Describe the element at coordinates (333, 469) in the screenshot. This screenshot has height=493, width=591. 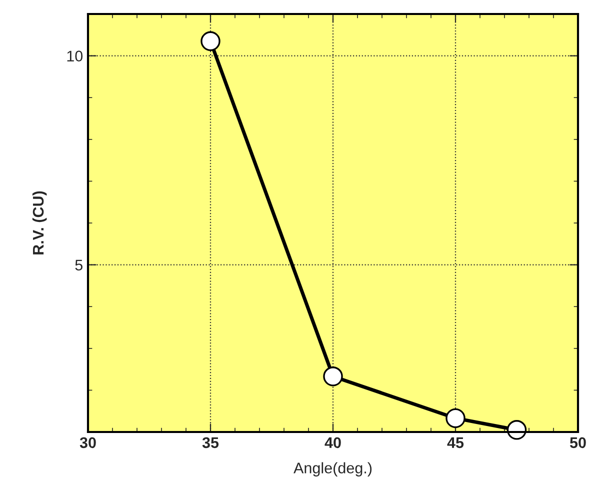
I see `x-axis-title: Angle(deg.)` at that location.